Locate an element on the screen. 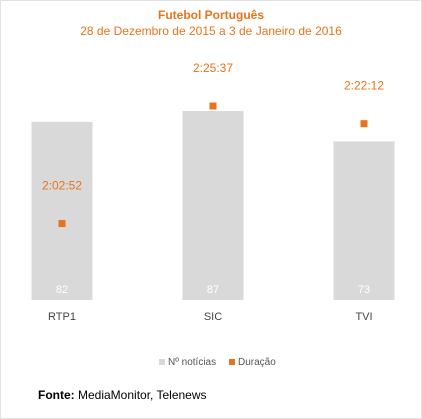 The image size is (422, 419). legend-swatch-duration is located at coordinates (232, 362).